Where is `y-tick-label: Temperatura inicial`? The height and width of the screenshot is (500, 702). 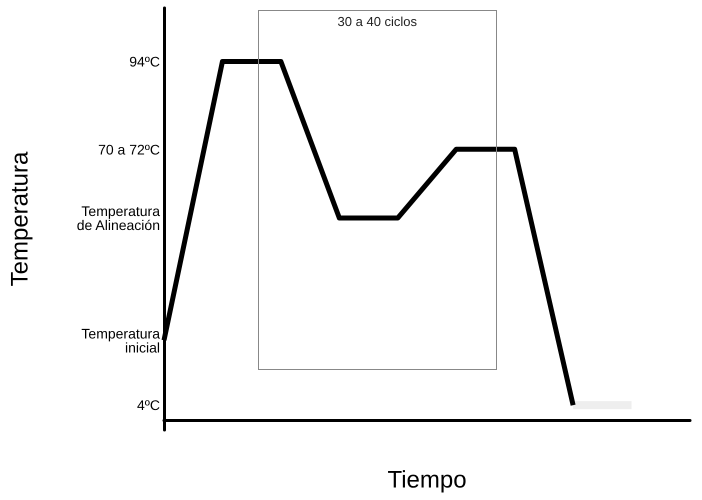
y-tick-label: Temperatura inicial is located at coordinates (120, 340).